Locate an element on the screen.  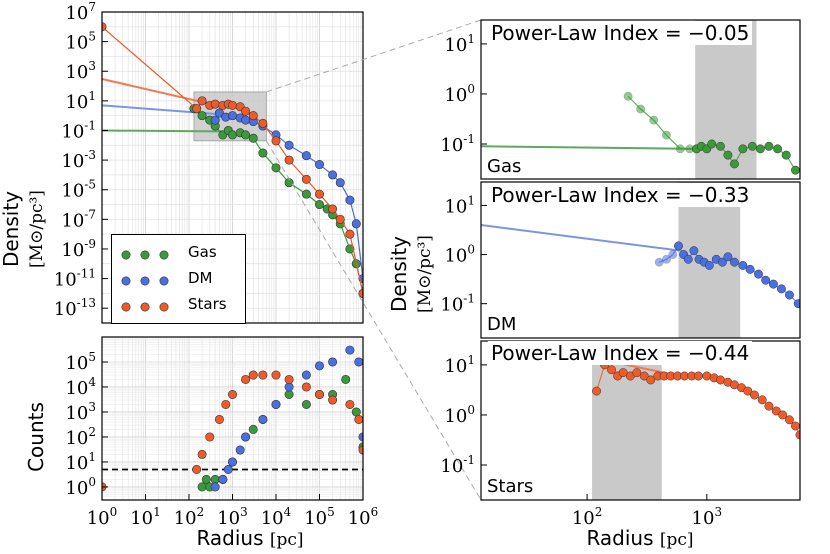
dm-zoom-y-tick-label: 10-1 is located at coordinates (457, 304).